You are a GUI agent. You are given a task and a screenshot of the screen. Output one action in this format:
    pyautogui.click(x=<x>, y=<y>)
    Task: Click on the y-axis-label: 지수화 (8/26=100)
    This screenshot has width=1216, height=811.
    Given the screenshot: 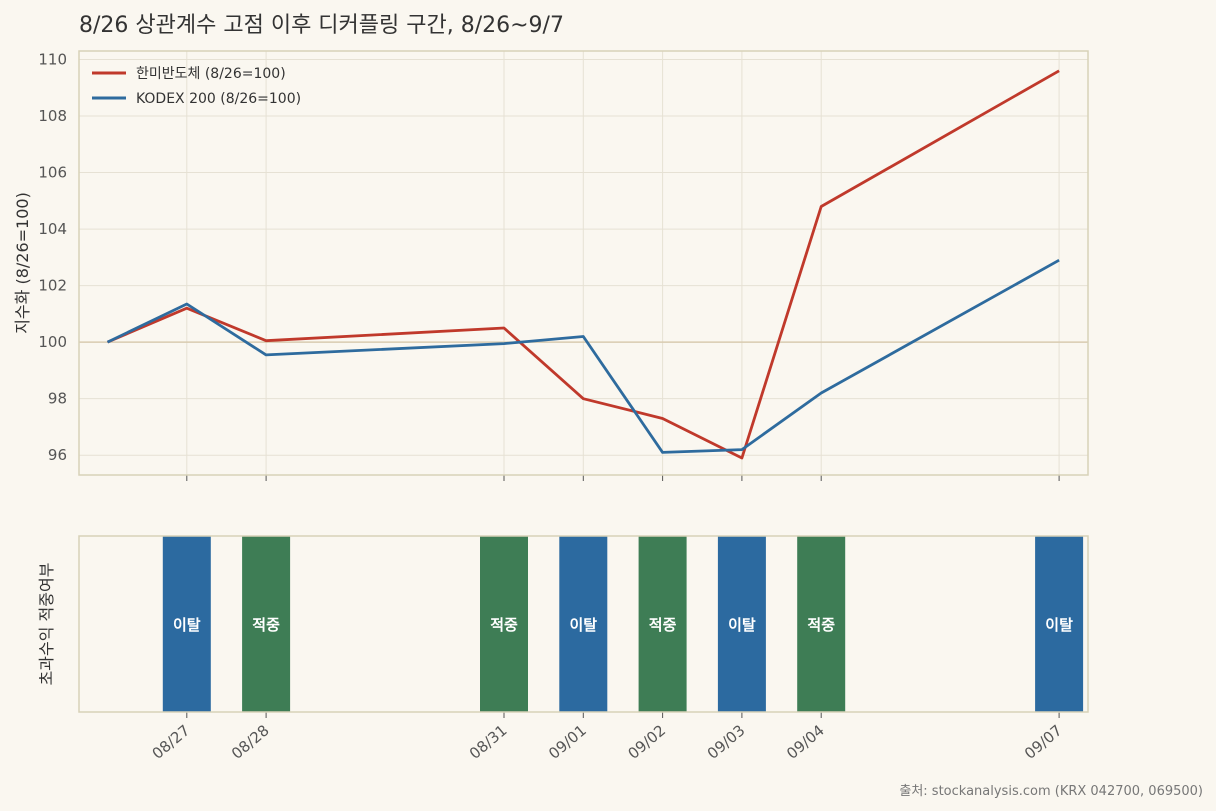 What is the action you would take?
    pyautogui.click(x=22, y=263)
    